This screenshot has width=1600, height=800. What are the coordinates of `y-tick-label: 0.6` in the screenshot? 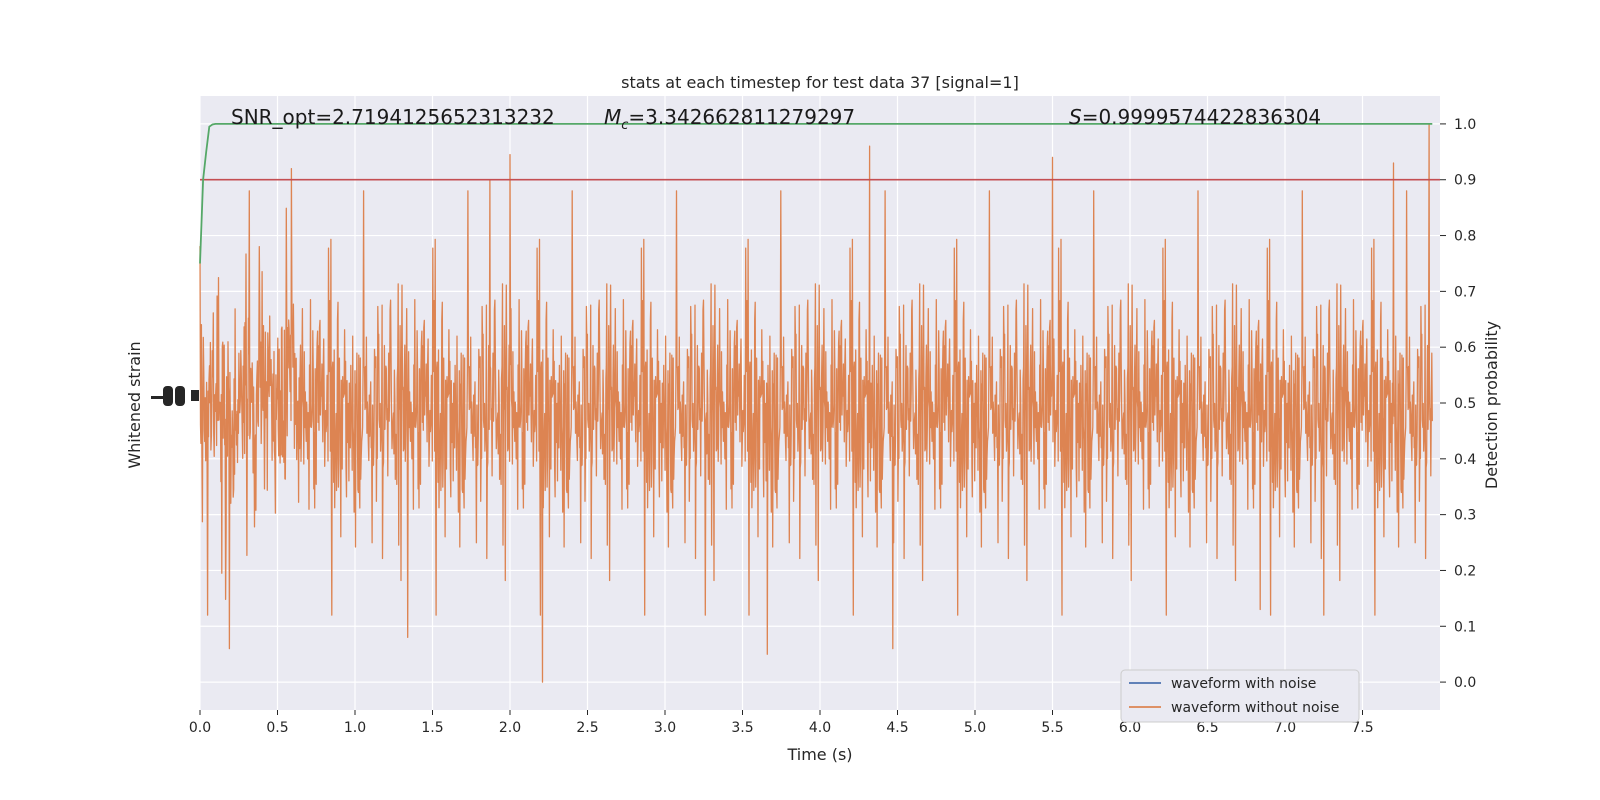 It's located at (1465, 348).